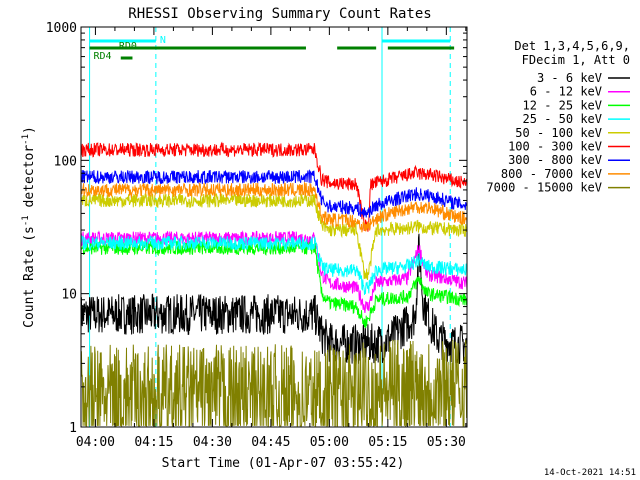 The width and height of the screenshot is (640, 480). I want to click on y-axis-label-part3: ), so click(29, 130).